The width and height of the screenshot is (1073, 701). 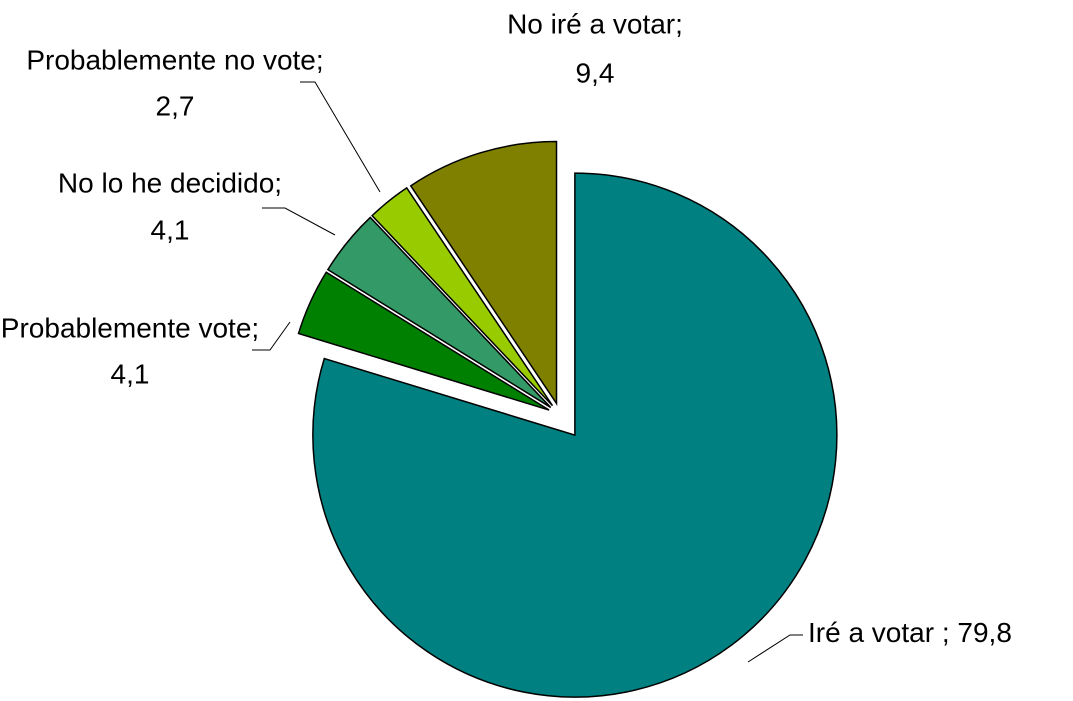 What do you see at coordinates (879, 632) in the screenshot?
I see `category-label: Iré a votar ;` at bounding box center [879, 632].